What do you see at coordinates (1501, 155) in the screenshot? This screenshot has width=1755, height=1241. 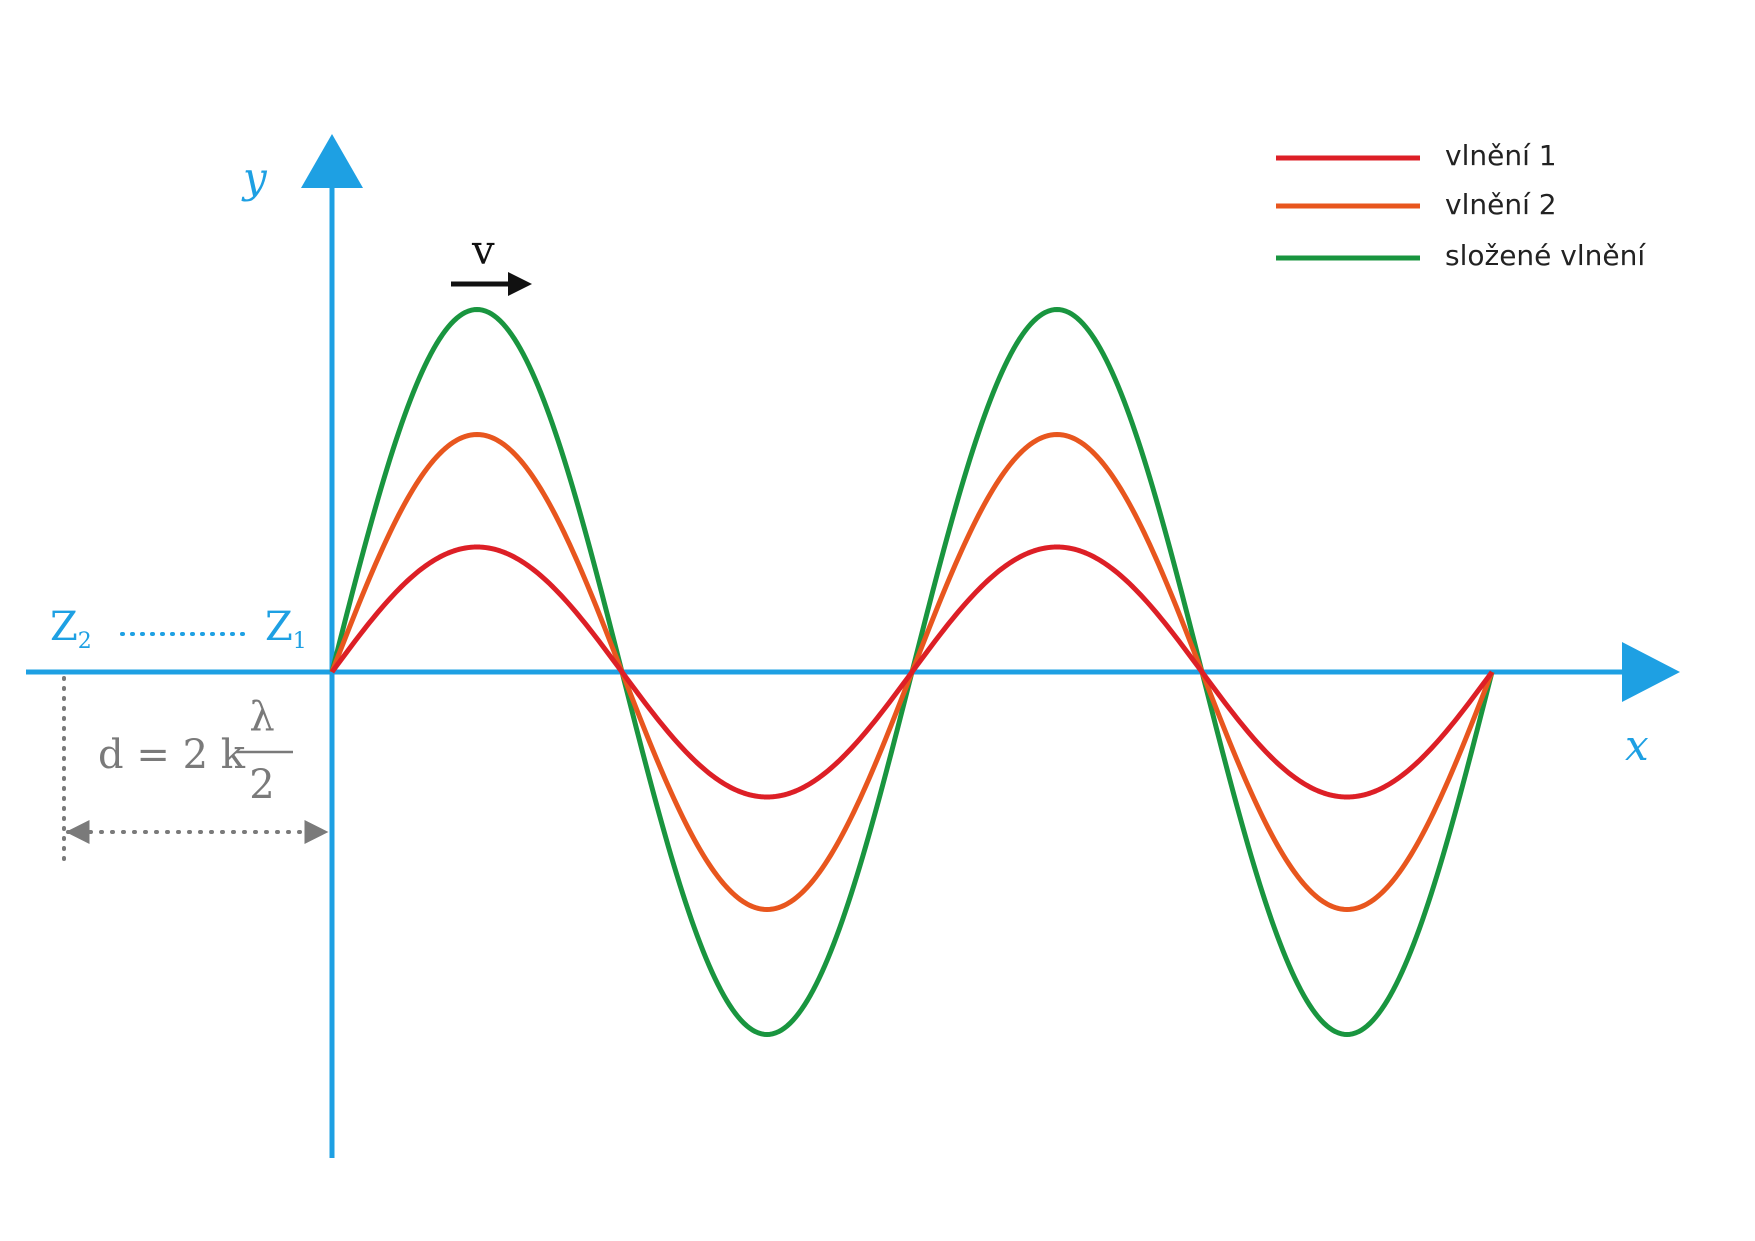 I see `legend-label-wave-1: vlnění 1` at bounding box center [1501, 155].